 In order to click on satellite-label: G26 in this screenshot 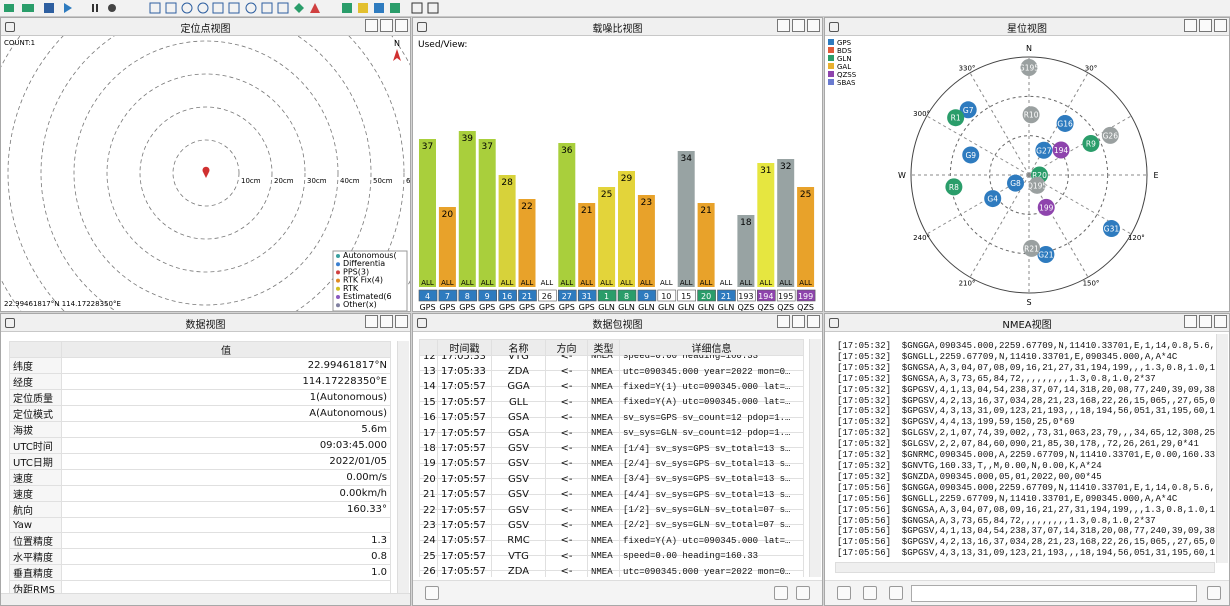, I will do `click(1111, 135)`.